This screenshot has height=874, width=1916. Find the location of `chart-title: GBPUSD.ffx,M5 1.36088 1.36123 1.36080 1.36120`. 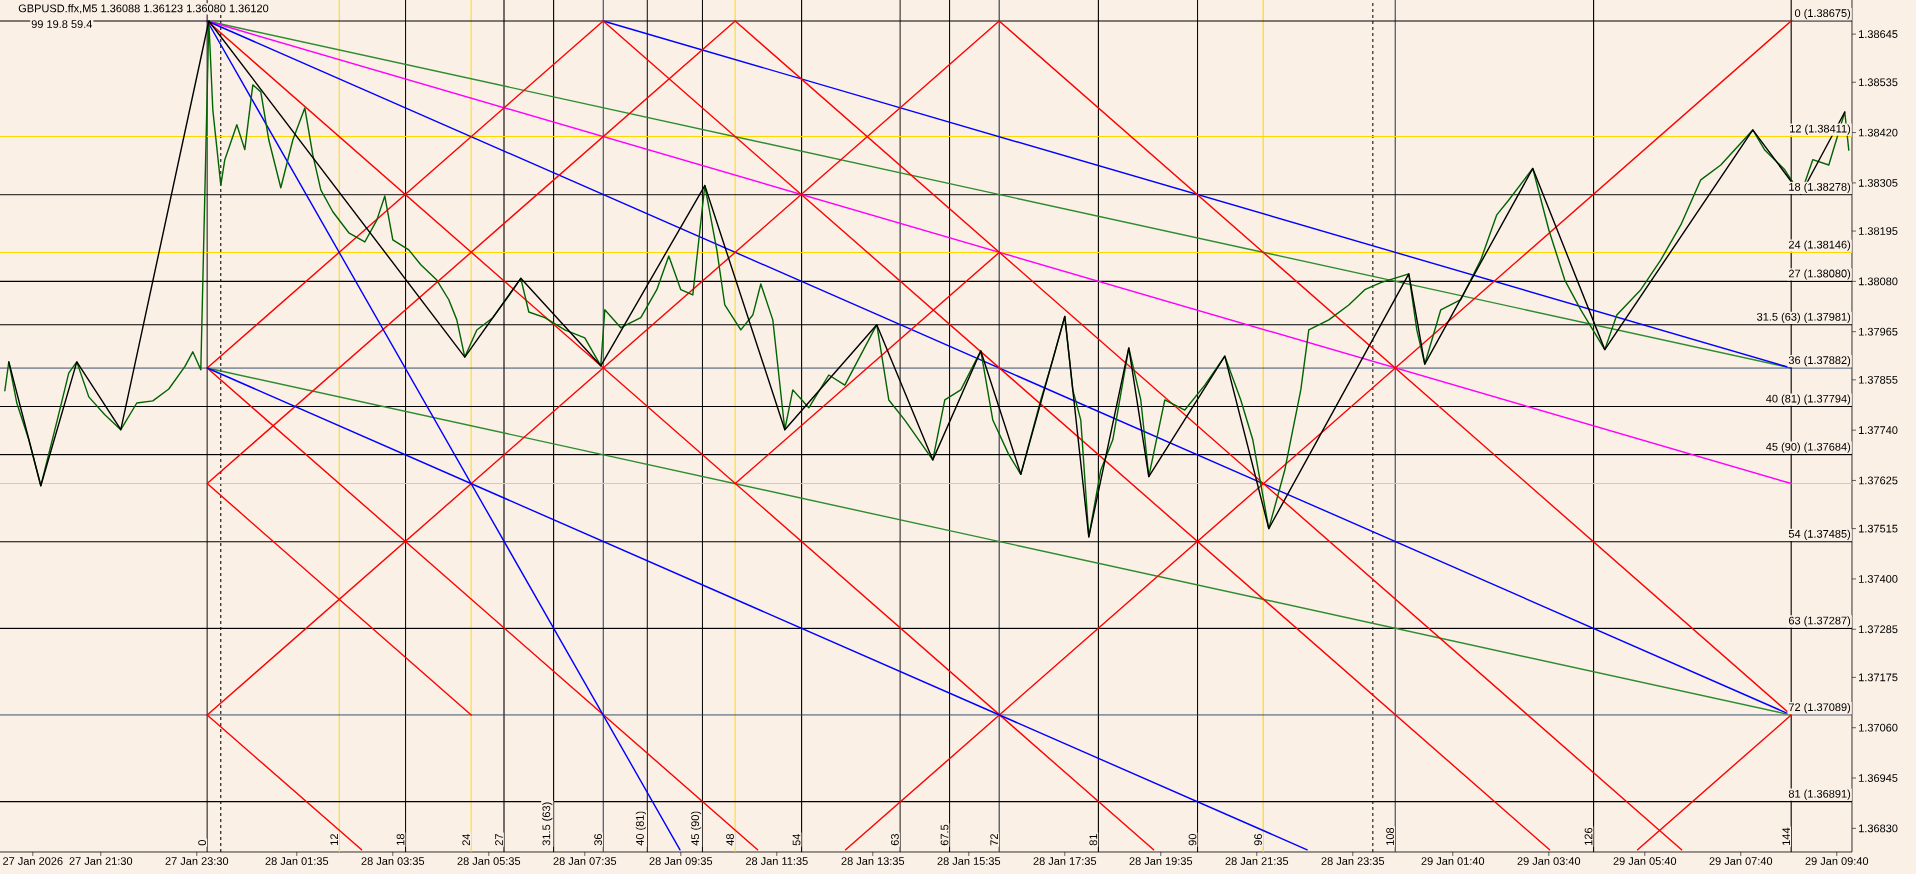

chart-title: GBPUSD.ffx,M5 1.36088 1.36123 1.36080 1.36120 is located at coordinates (143, 9).